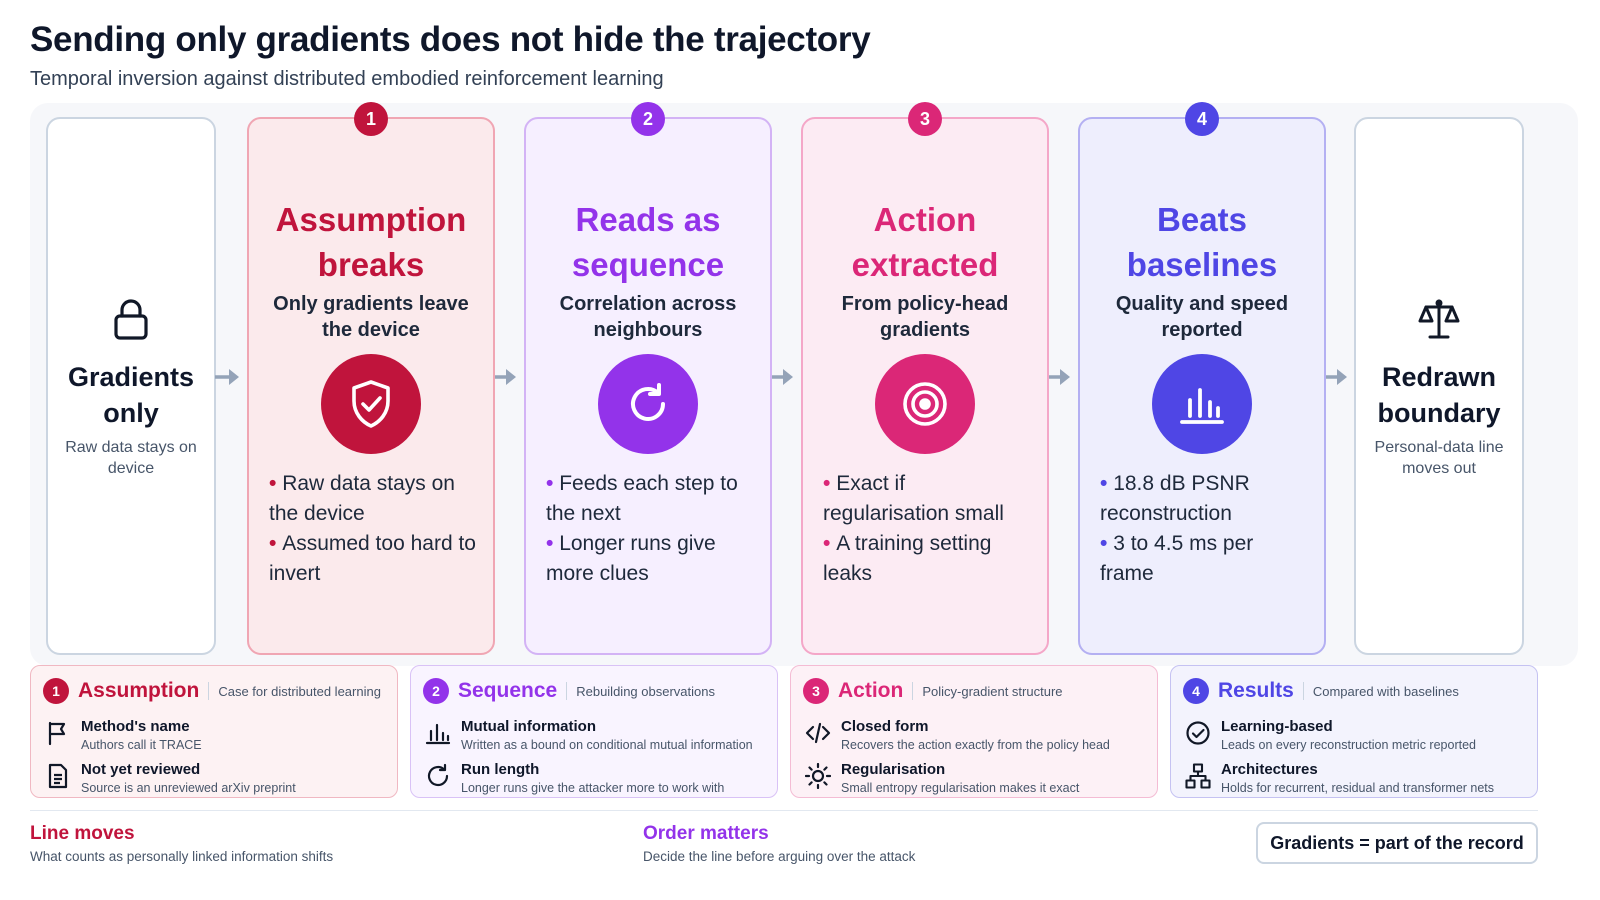  Describe the element at coordinates (1439, 458) in the screenshot. I see `end-subtitle: Personal-data line moves out` at that location.